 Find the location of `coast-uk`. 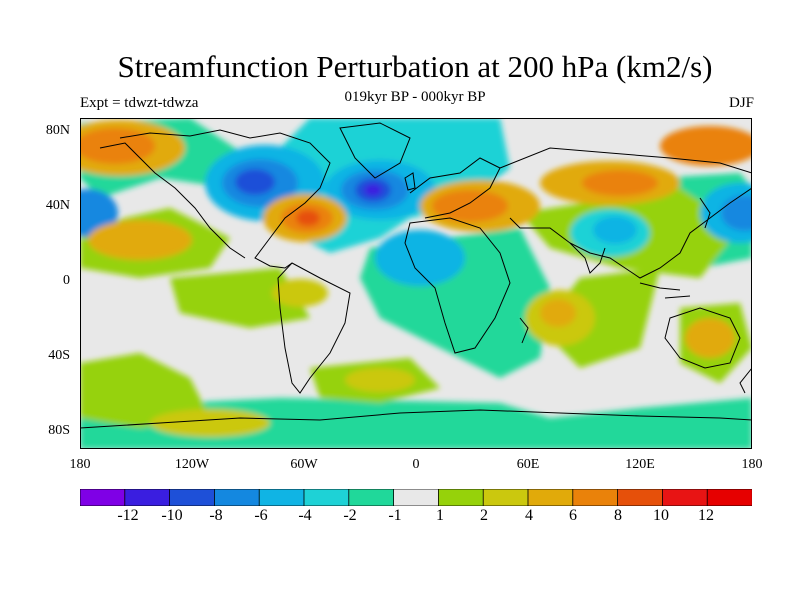

coast-uk is located at coordinates (410, 181).